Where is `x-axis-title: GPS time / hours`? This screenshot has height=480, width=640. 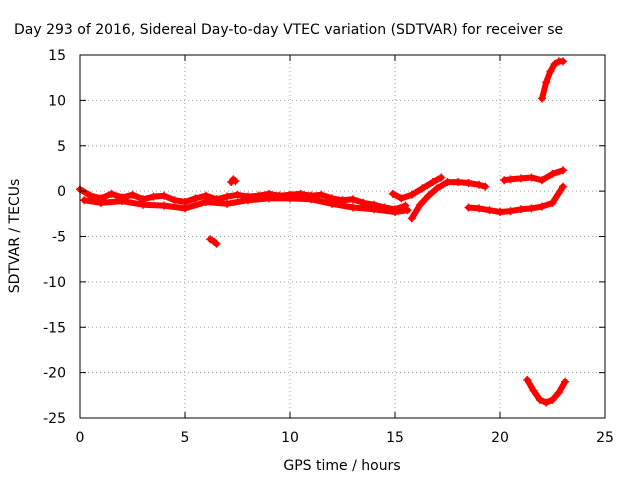 x-axis-title: GPS time / hours is located at coordinates (341, 466).